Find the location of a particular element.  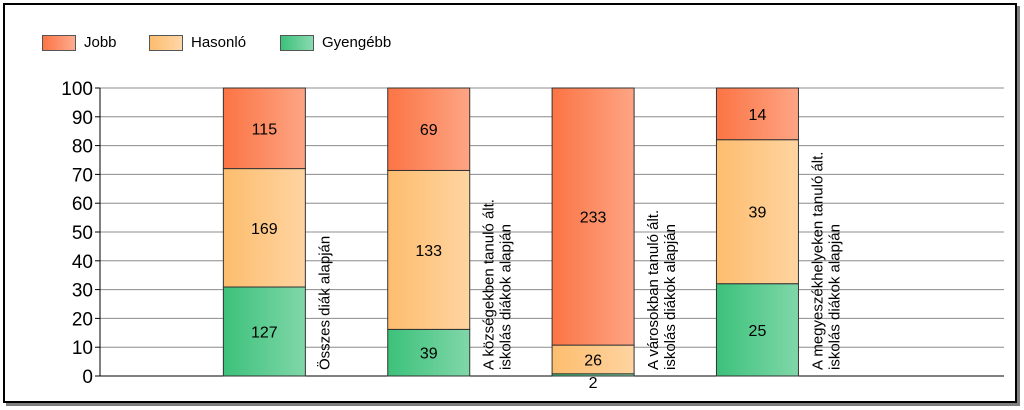

y-tick-label: 70 is located at coordinates (82, 175).